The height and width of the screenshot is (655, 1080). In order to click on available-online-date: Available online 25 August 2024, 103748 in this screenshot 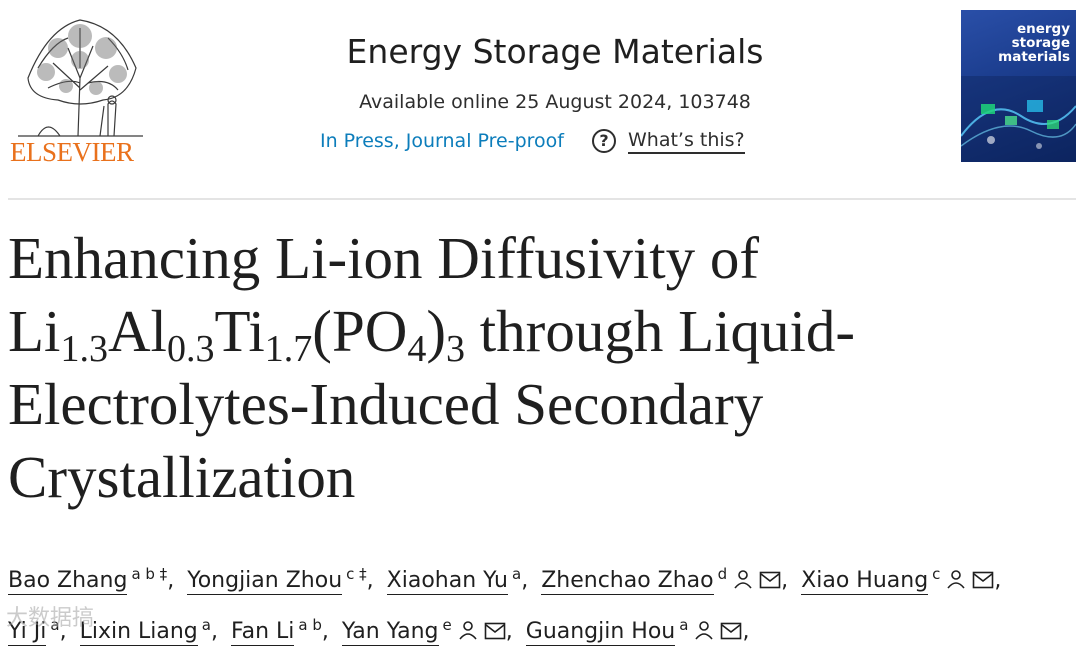, I will do `click(555, 102)`.